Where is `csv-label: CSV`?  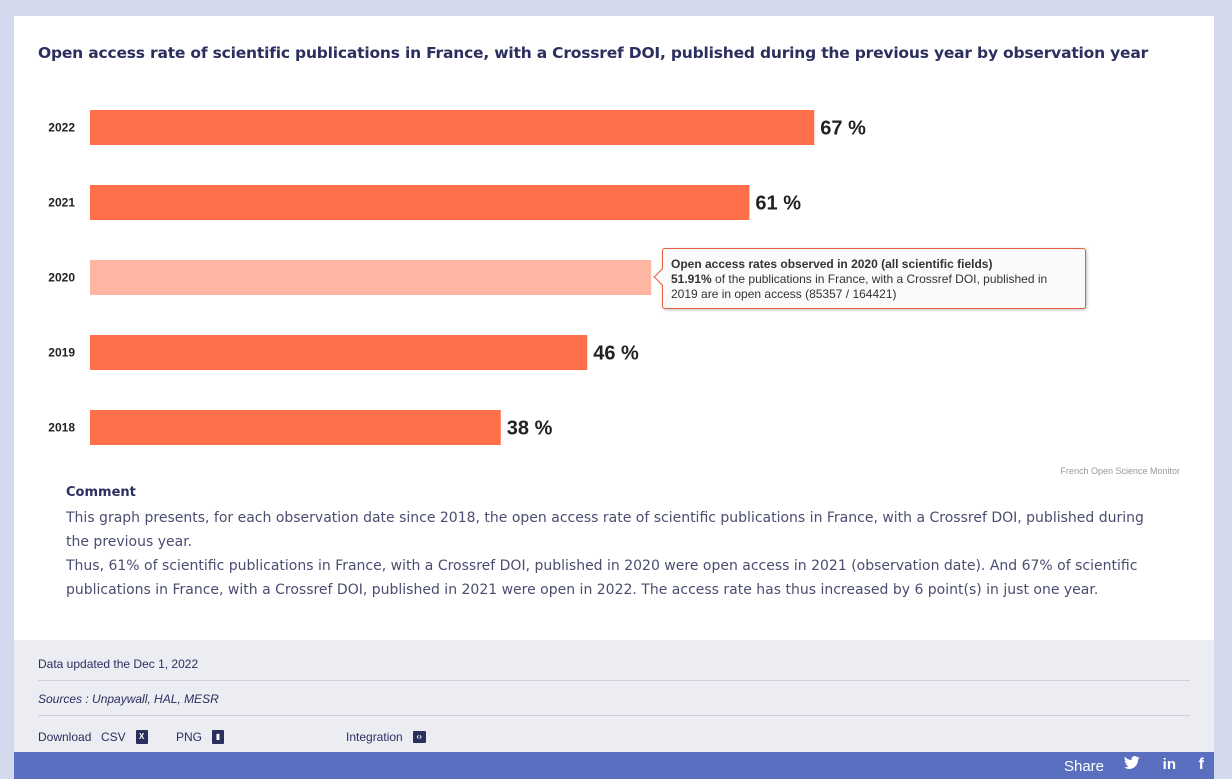 csv-label: CSV is located at coordinates (113, 737).